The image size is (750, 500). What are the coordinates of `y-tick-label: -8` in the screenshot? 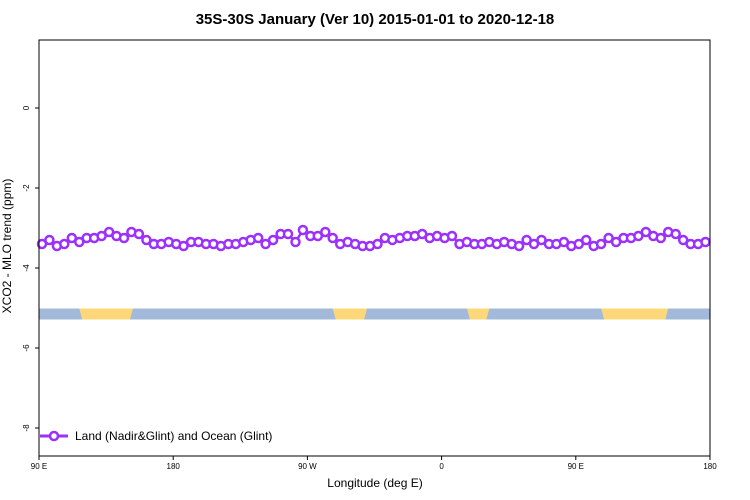 It's located at (26, 428).